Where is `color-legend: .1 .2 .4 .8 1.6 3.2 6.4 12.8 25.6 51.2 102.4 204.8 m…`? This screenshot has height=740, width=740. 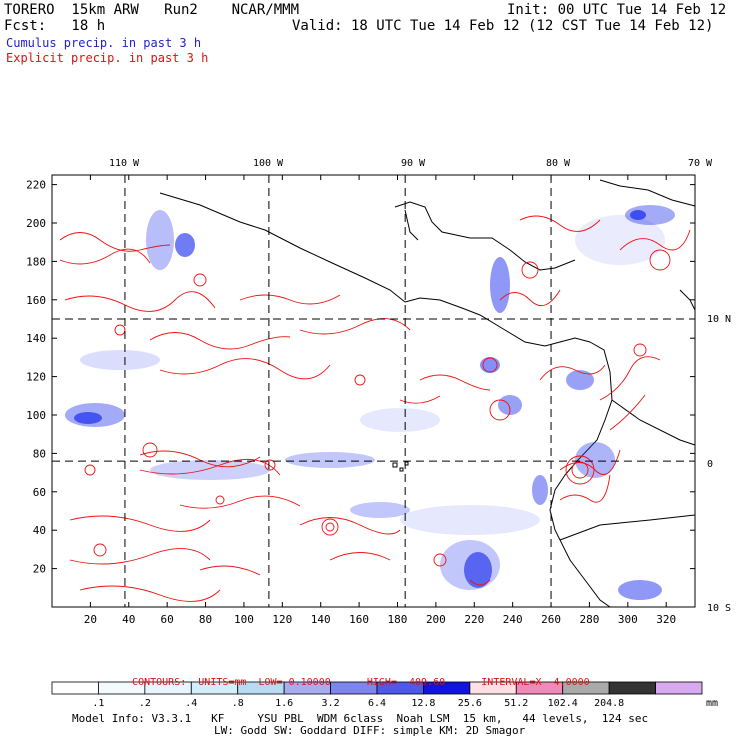
color-legend: .1 .2 .4 .8 1.6 3.2 6.4 12.8 25.6 51.2 102.4 204.8 m… is located at coordinates (384, 695).